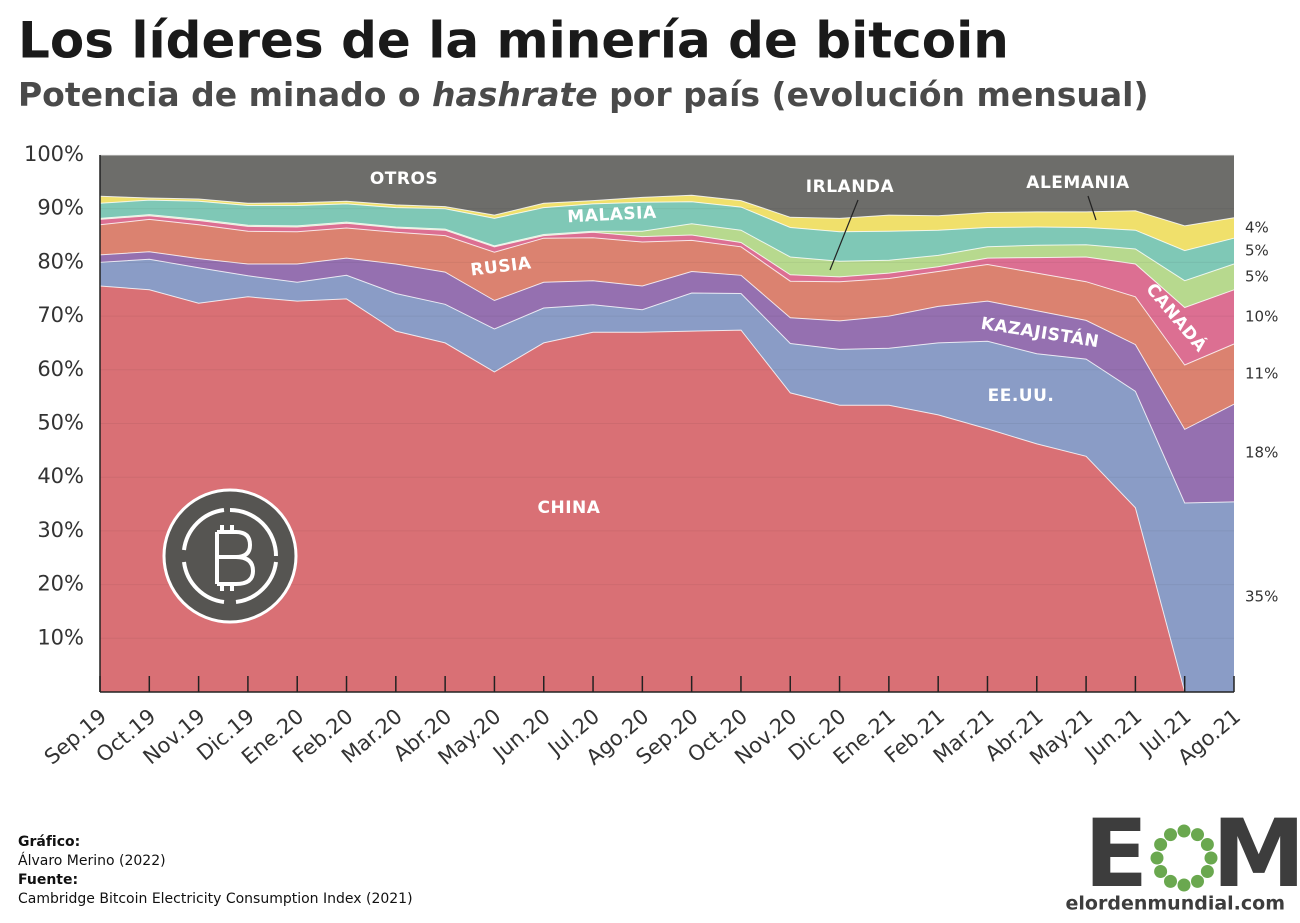  What do you see at coordinates (54, 154) in the screenshot?
I see `y-tick-label: 100%` at bounding box center [54, 154].